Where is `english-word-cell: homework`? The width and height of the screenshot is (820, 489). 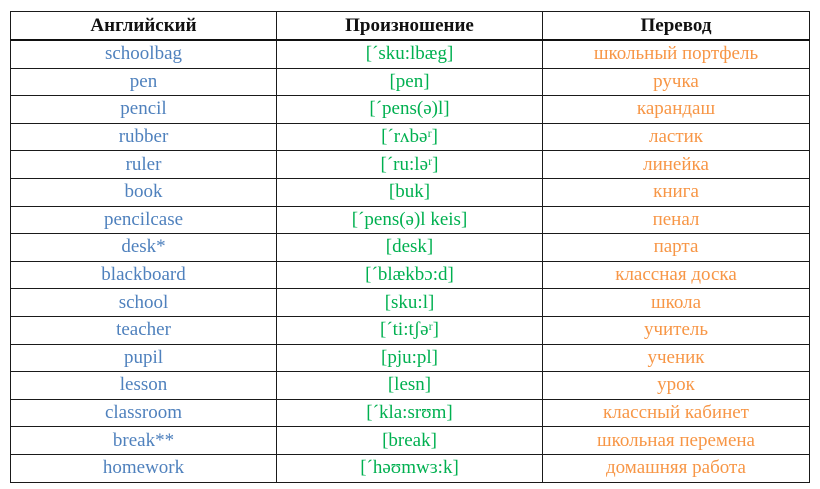 english-word-cell: homework is located at coordinates (143, 468).